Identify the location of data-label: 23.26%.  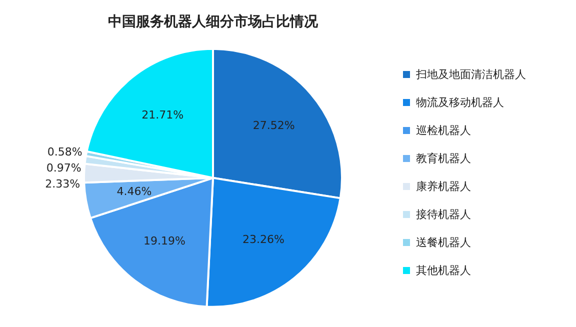
(263, 239).